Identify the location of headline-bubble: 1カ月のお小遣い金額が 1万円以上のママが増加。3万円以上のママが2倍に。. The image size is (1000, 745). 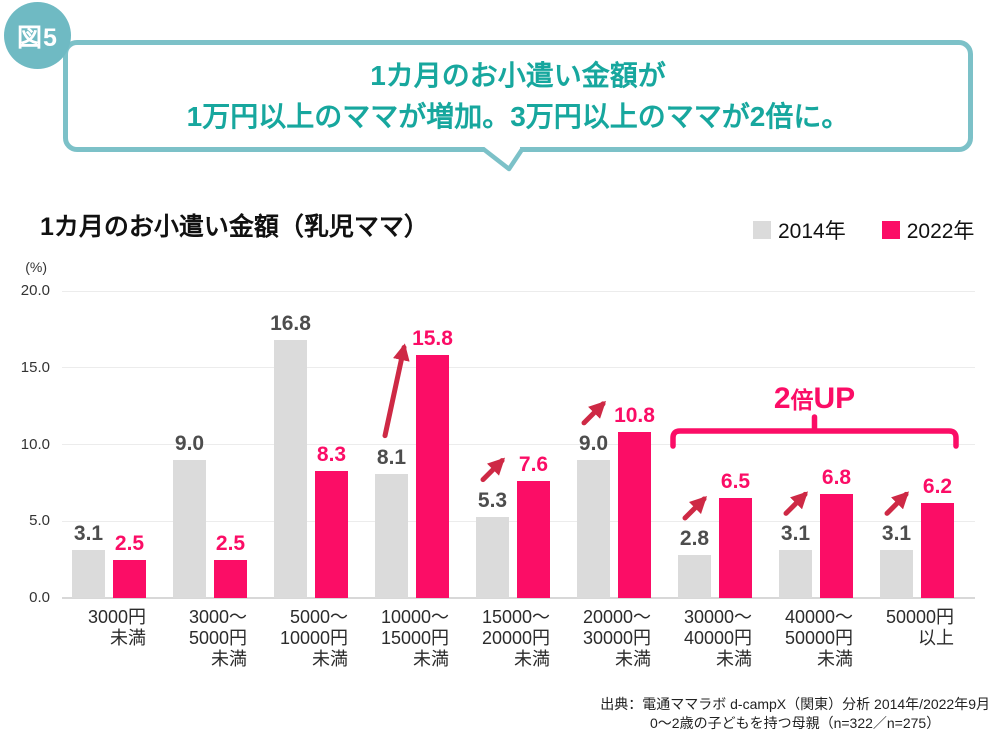
(518, 96).